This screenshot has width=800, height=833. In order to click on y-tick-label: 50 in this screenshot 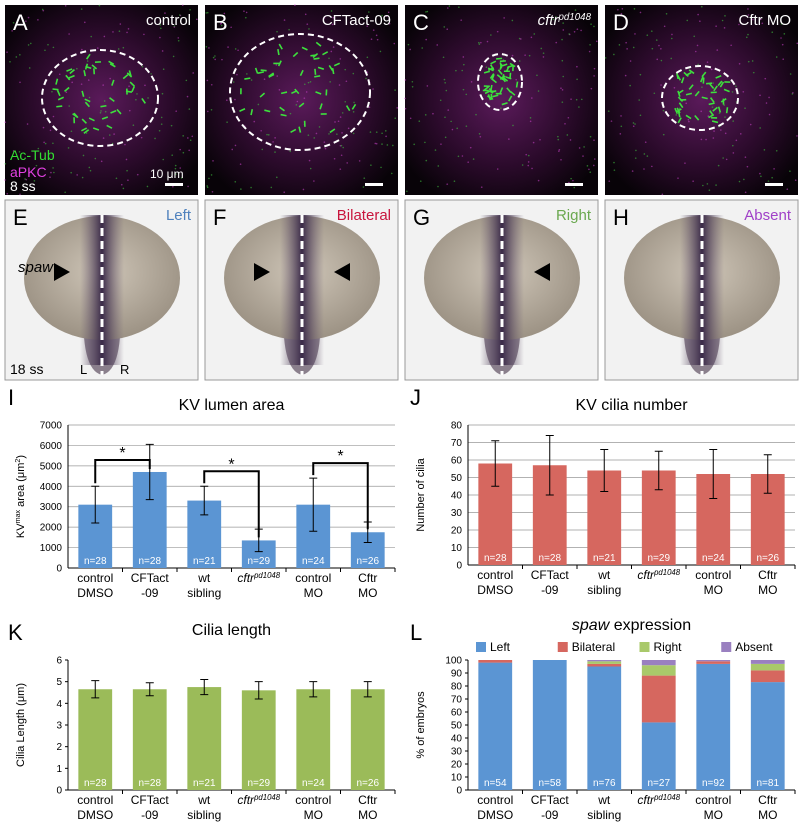, I will do `click(457, 478)`.